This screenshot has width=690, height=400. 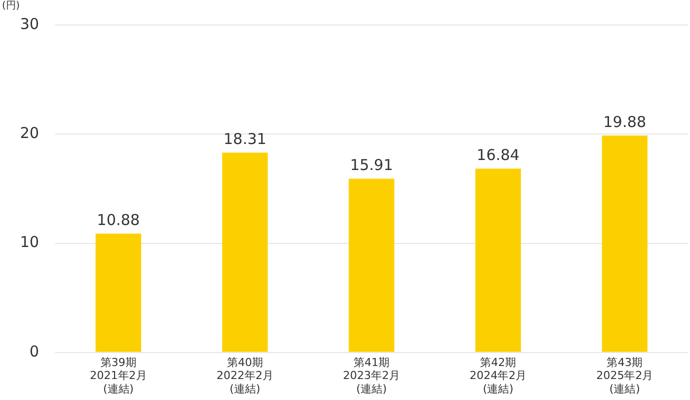 What do you see at coordinates (498, 376) in the screenshot?
I see `x-tick-label: 第42期 2024年2月 (連結)` at bounding box center [498, 376].